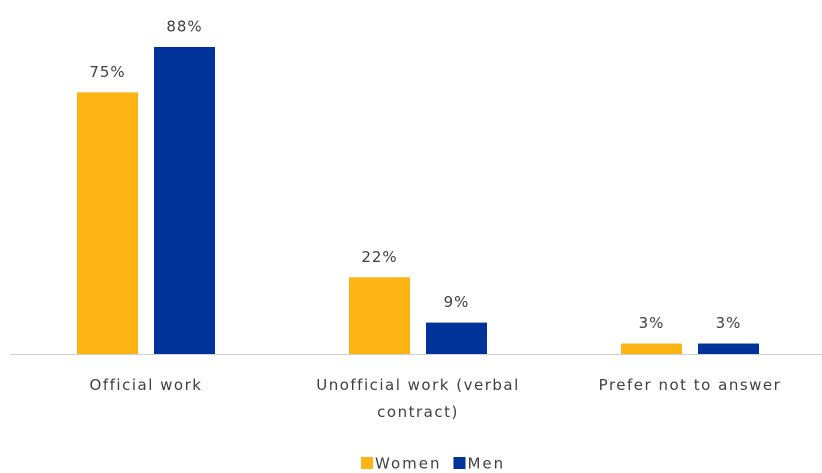  I want to click on value-label: 22%, so click(379, 257).